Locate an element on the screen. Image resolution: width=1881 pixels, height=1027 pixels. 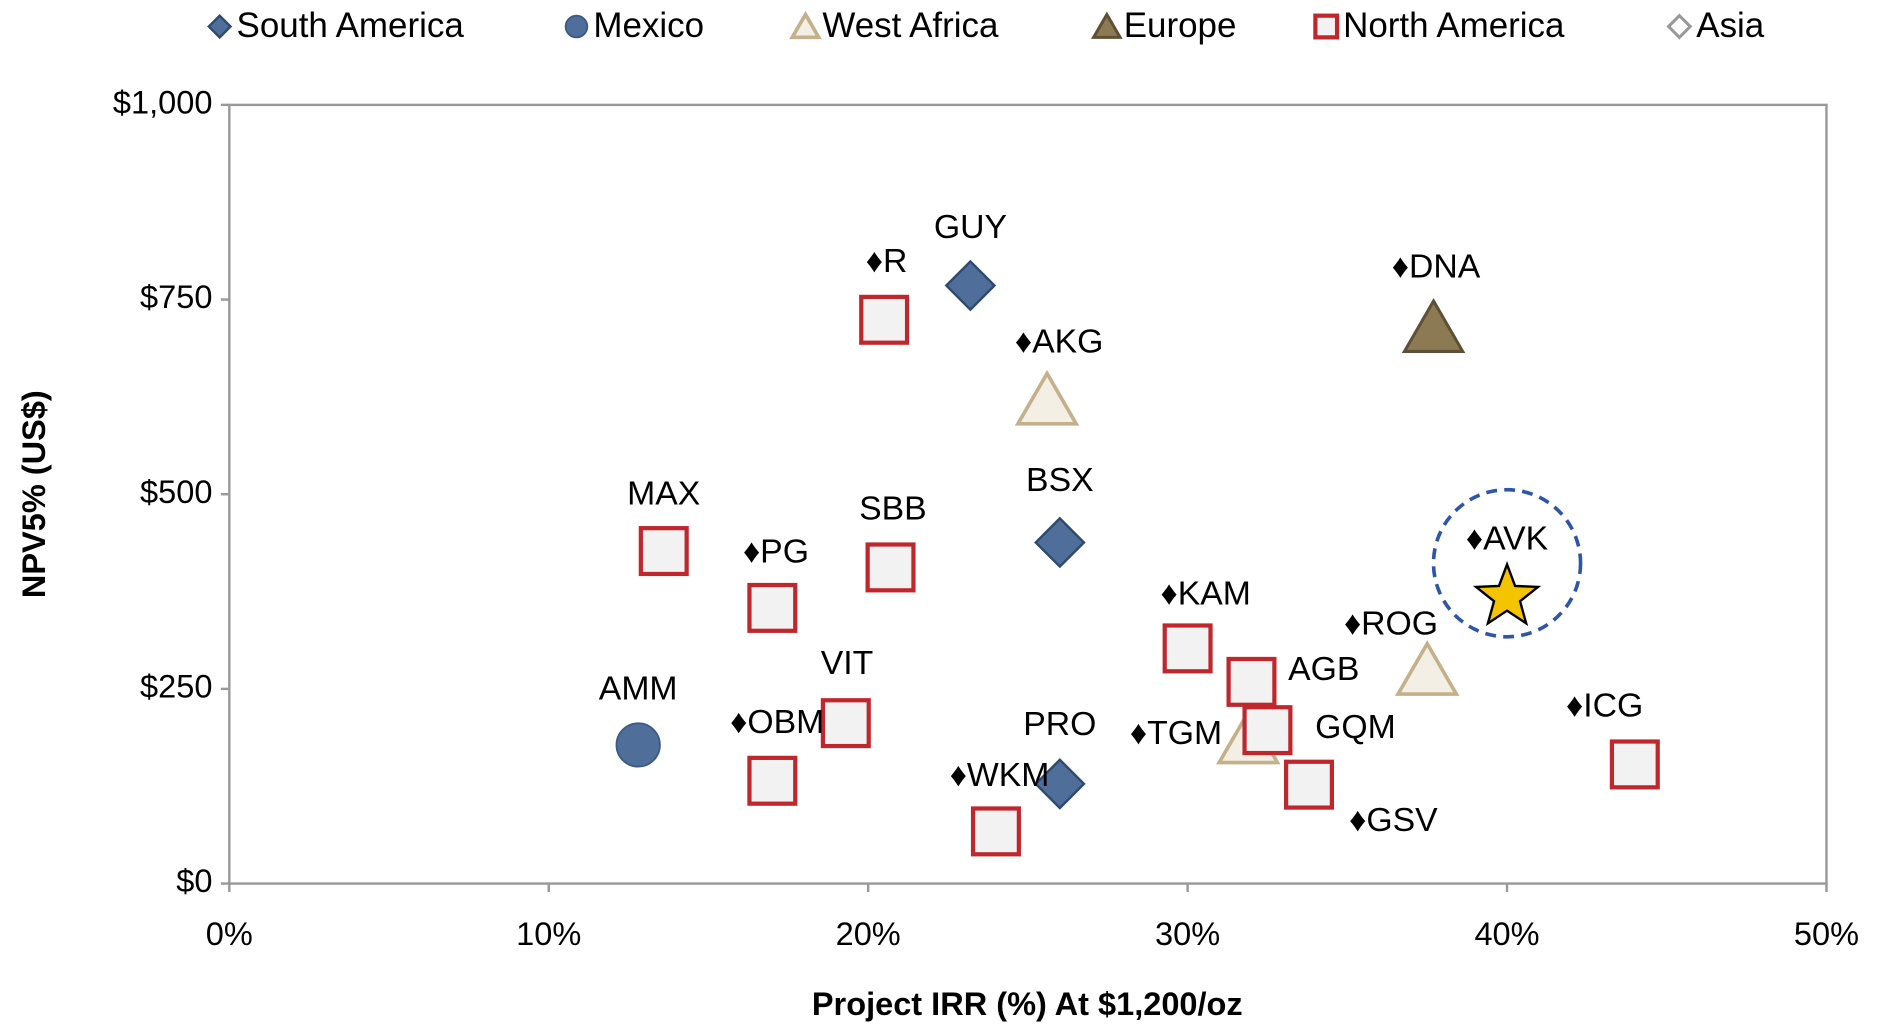
point-label: ♦ROG is located at coordinates (1391, 624).